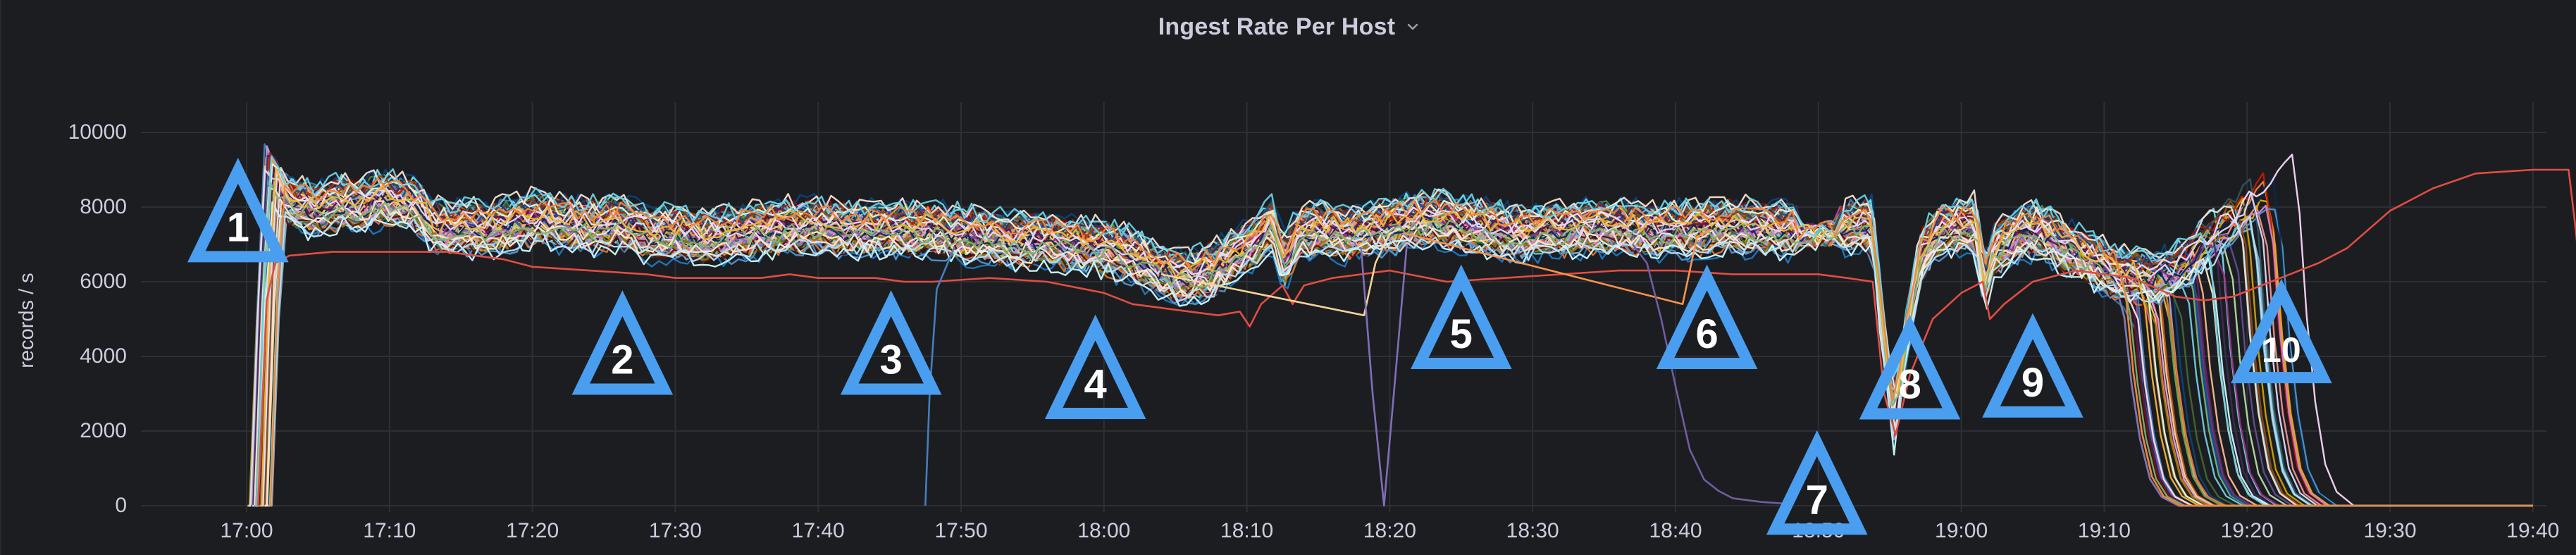 Image resolution: width=2576 pixels, height=555 pixels. I want to click on annotation-label: 4, so click(1095, 384).